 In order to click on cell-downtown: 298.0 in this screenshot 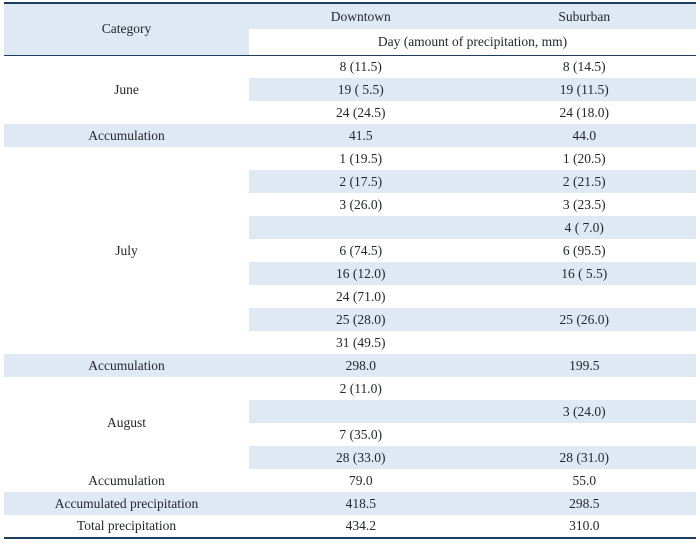, I will do `click(361, 365)`.